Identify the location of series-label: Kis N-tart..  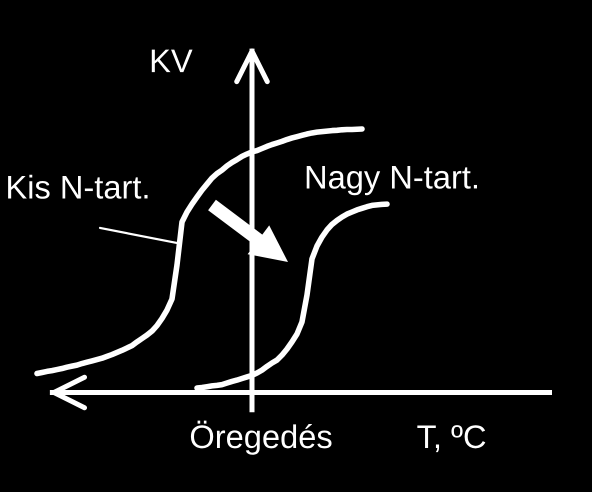
(78, 186).